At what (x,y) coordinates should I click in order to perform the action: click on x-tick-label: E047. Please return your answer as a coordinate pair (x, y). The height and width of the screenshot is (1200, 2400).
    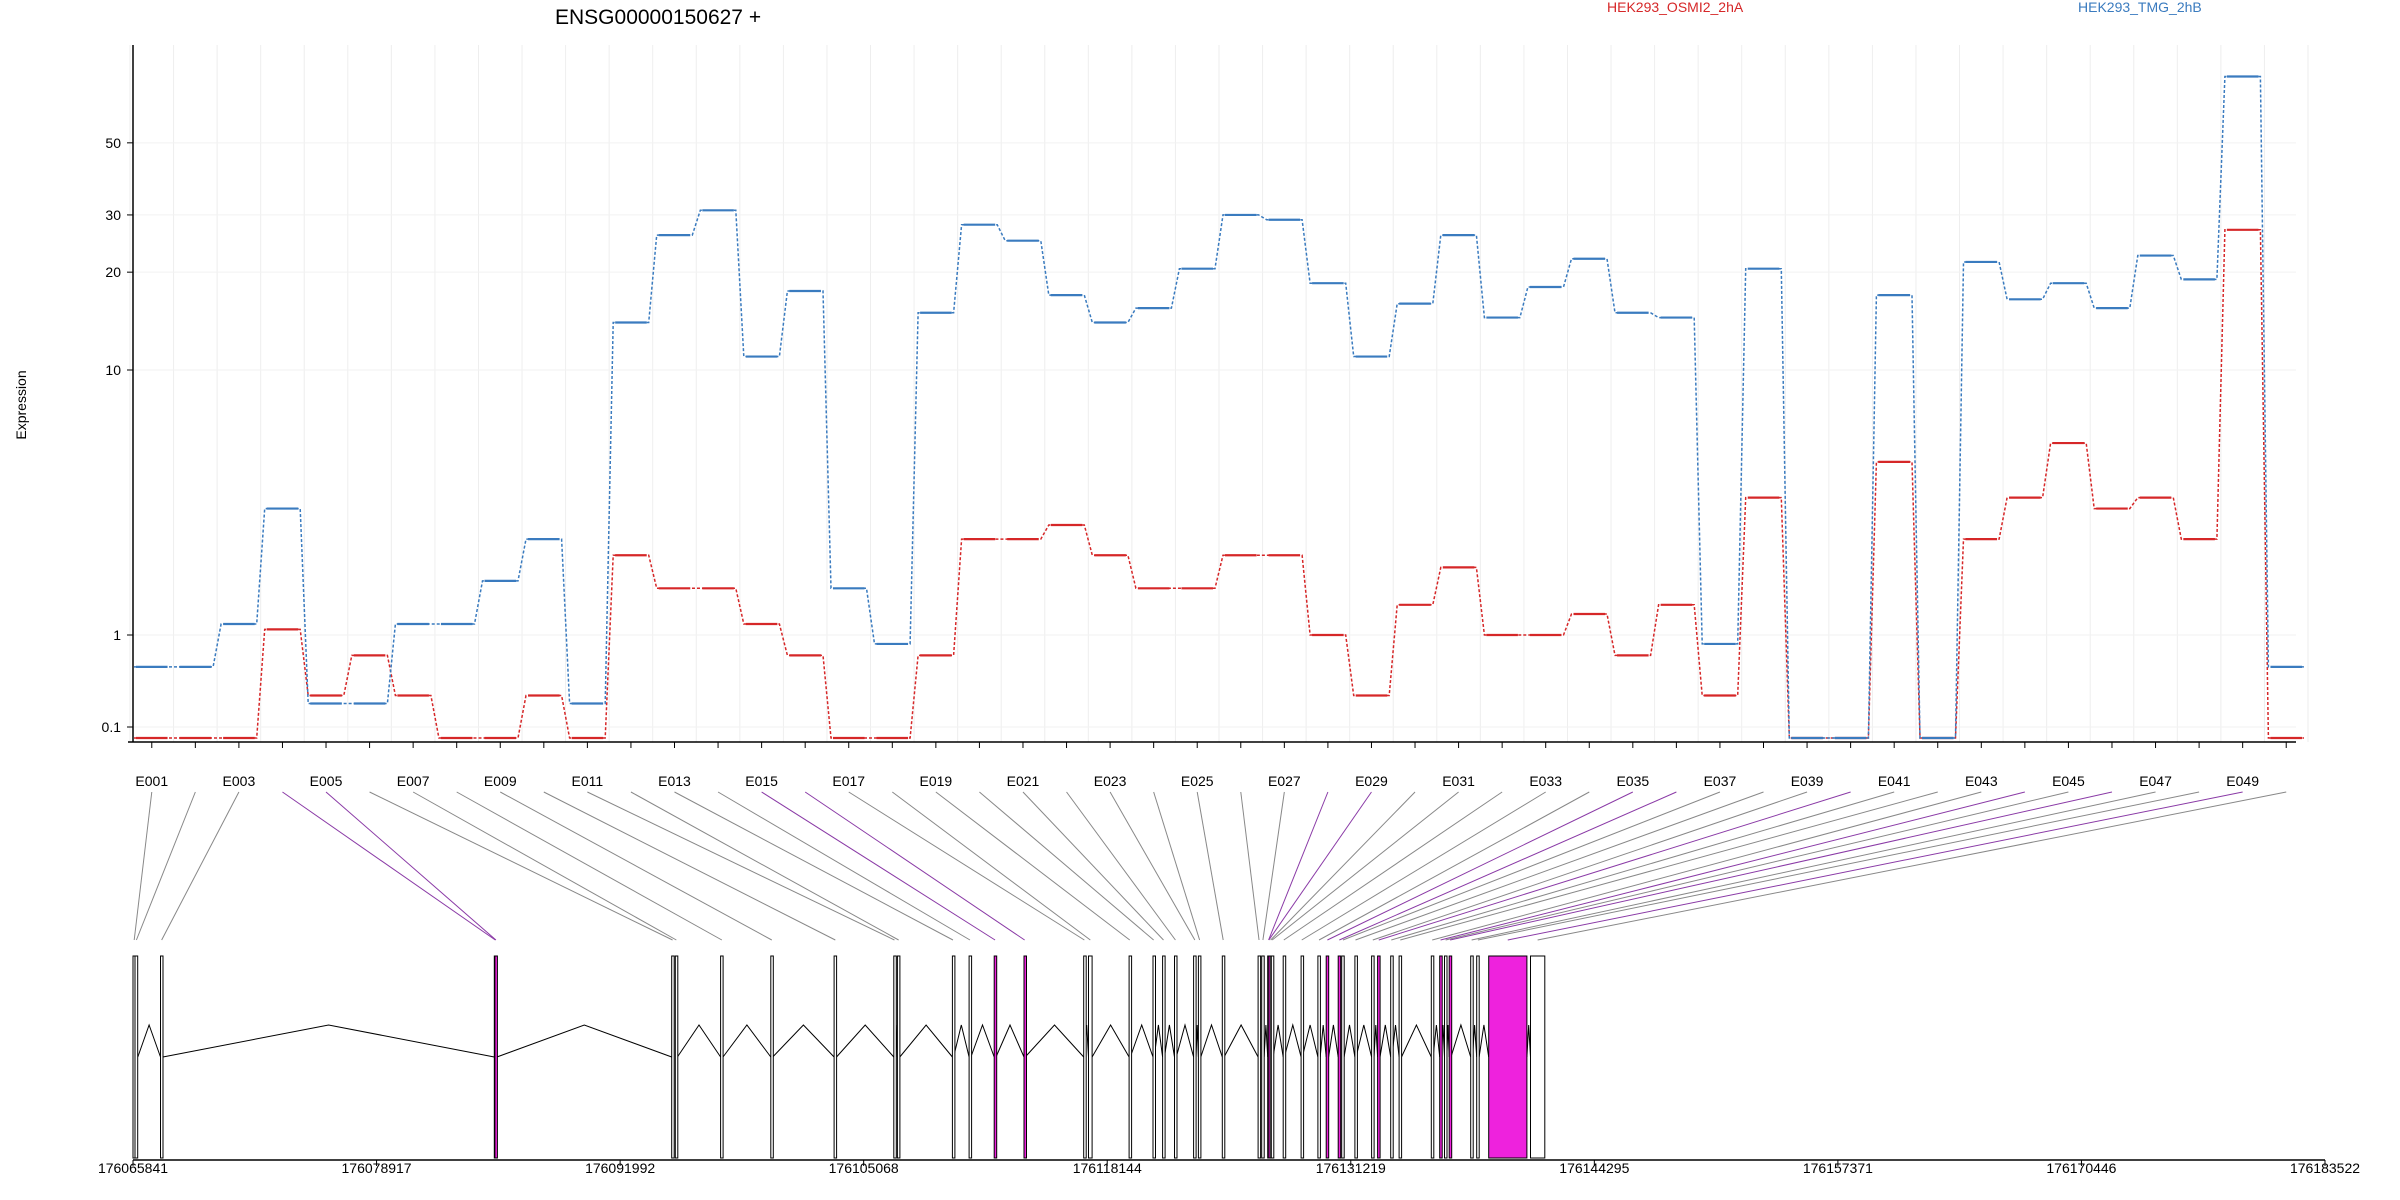
    Looking at the image, I should click on (2155, 781).